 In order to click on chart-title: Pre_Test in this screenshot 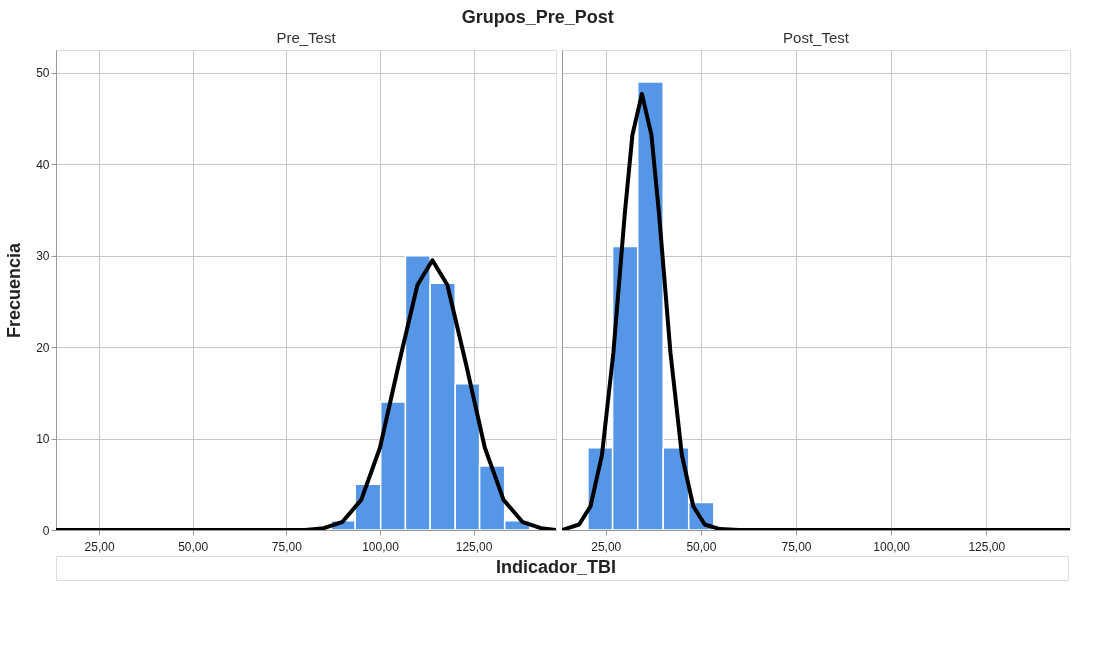, I will do `click(306, 37)`.